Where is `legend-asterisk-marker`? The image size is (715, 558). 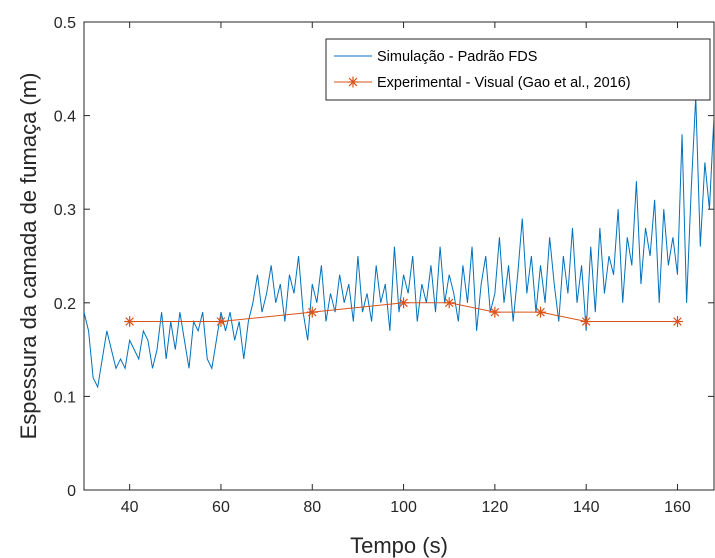
legend-asterisk-marker is located at coordinates (353, 82).